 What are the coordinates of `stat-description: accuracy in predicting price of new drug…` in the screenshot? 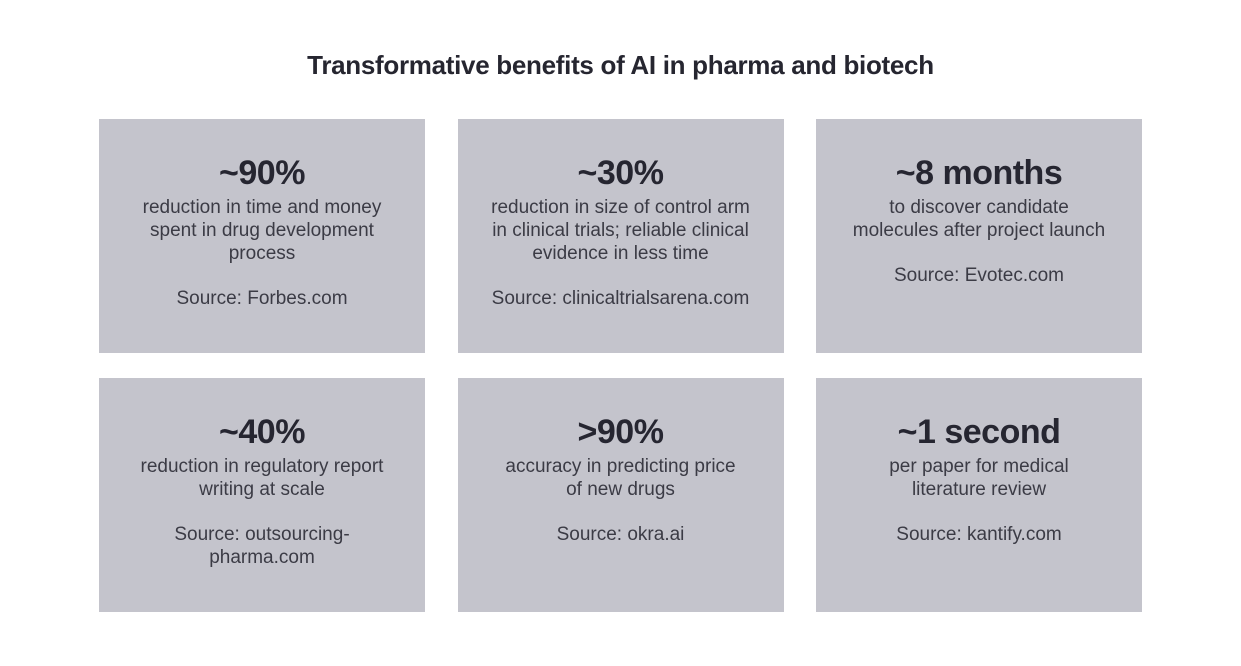 It's located at (620, 478).